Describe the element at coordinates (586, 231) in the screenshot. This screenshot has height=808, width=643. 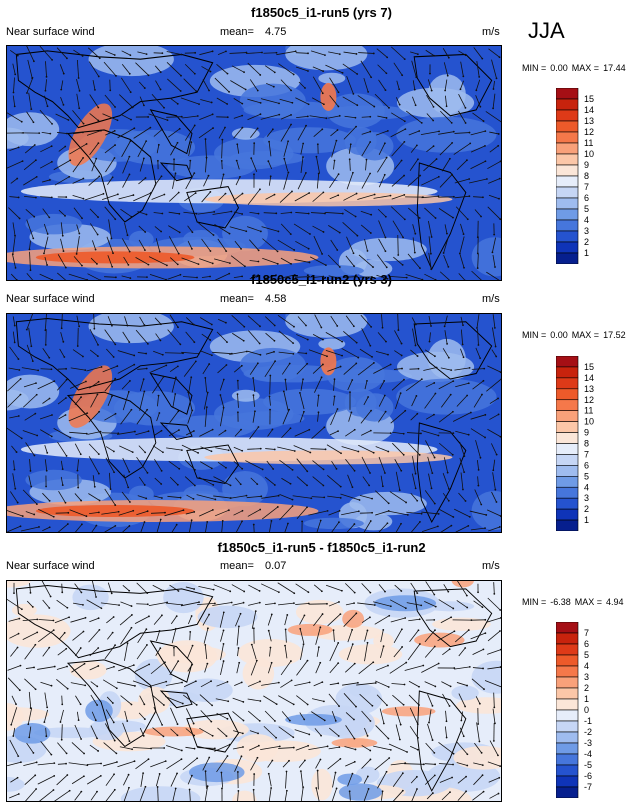
I see `colorbar-tick-label: 3` at that location.